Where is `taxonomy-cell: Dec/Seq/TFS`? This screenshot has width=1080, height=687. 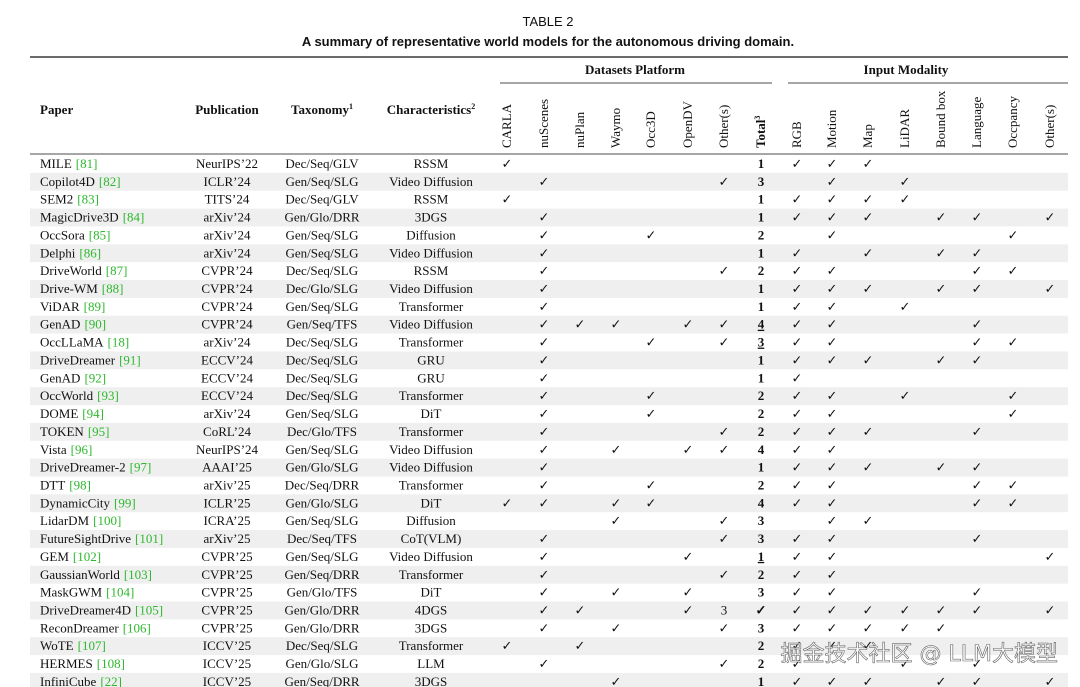
taxonomy-cell: Dec/Seq/TFS is located at coordinates (322, 538).